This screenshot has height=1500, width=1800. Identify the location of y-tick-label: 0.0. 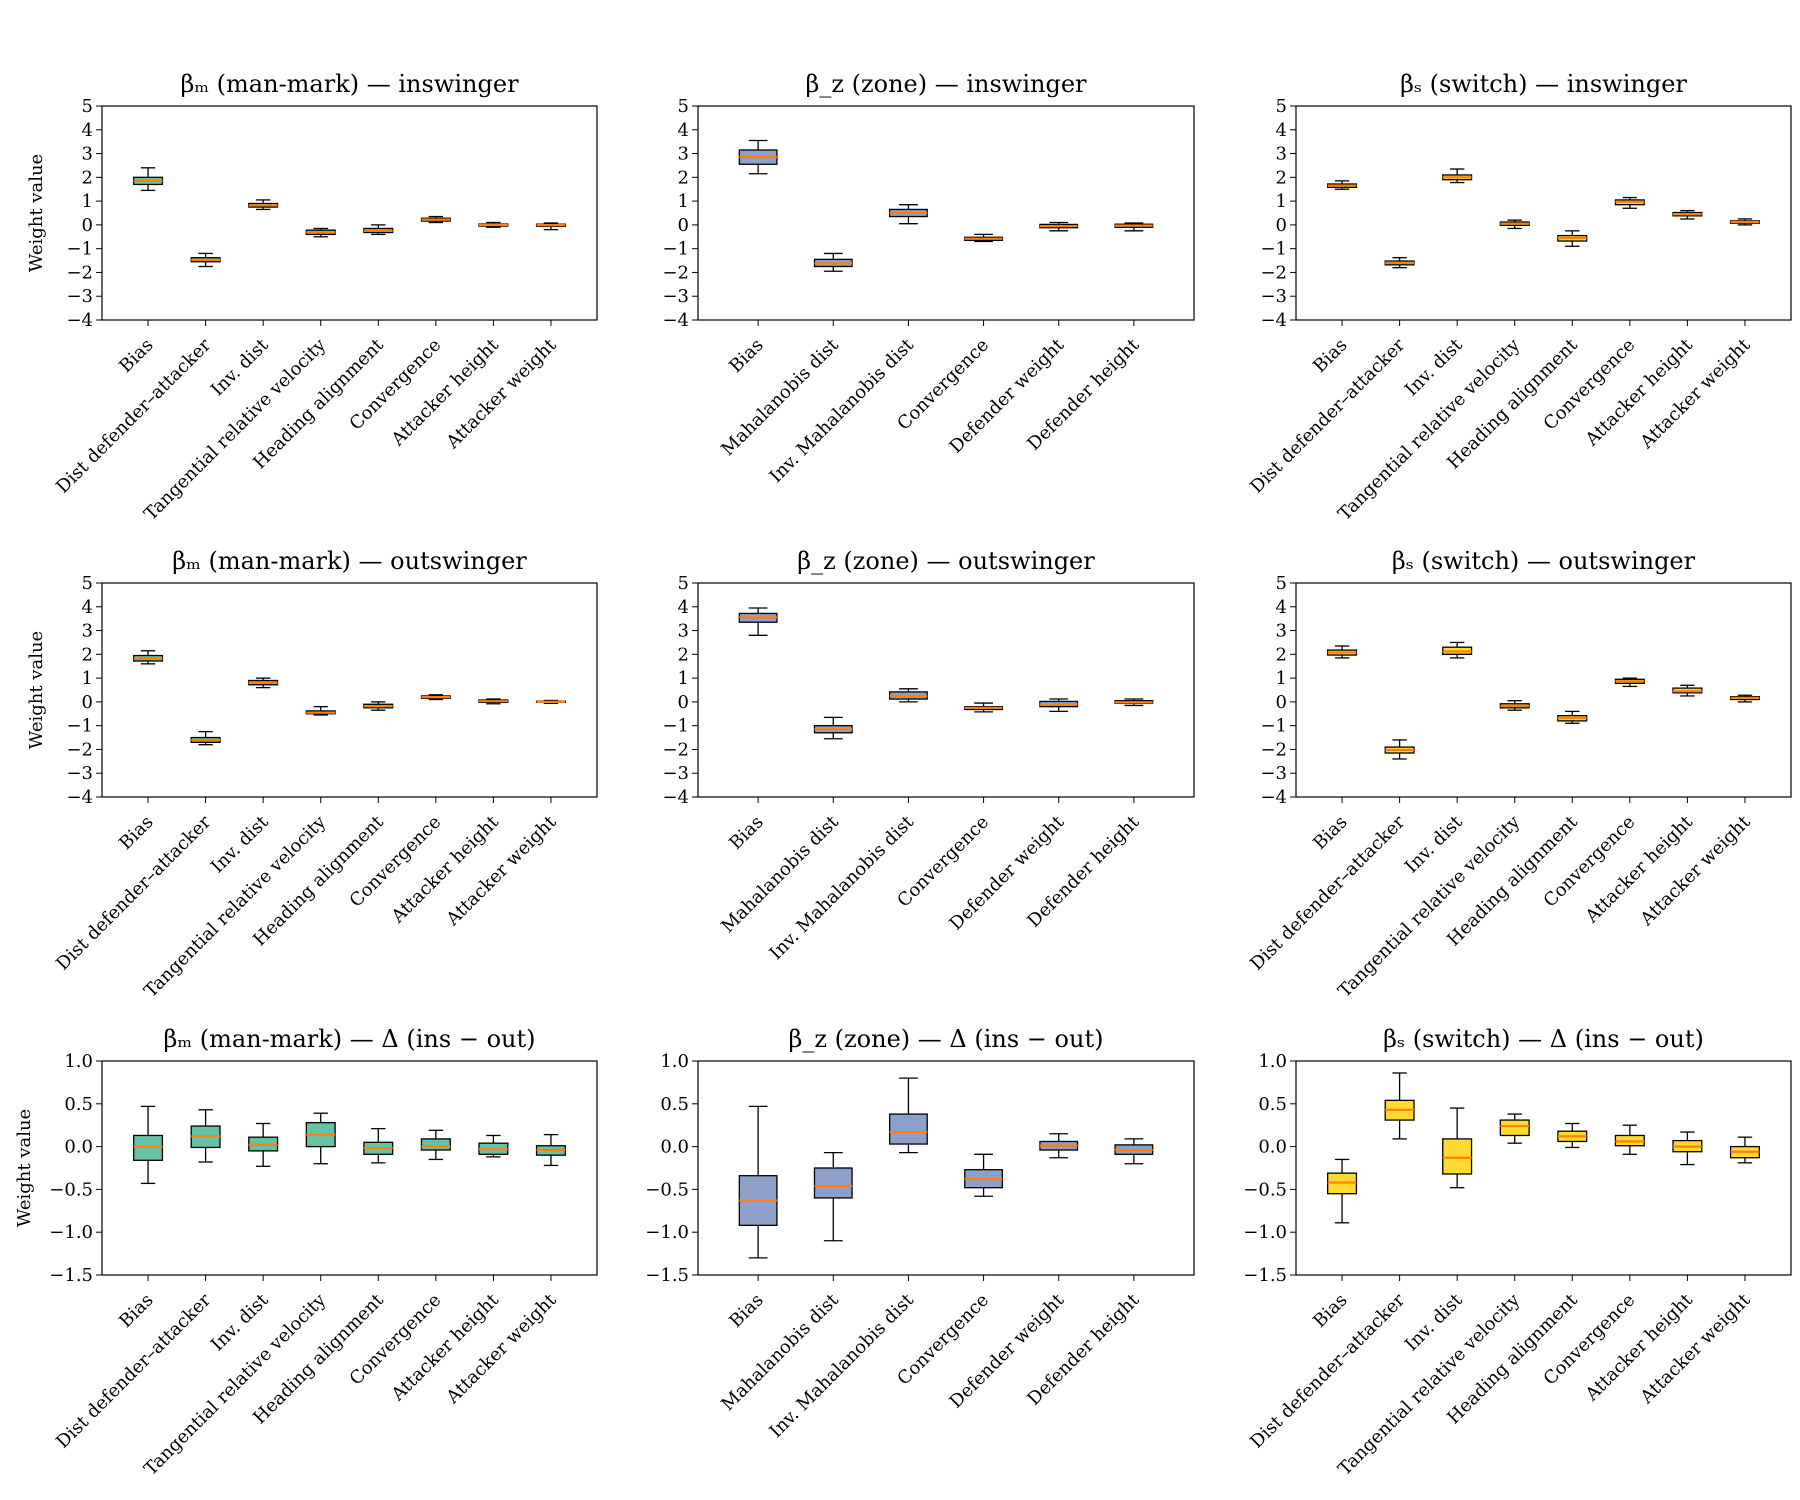
(78, 1147).